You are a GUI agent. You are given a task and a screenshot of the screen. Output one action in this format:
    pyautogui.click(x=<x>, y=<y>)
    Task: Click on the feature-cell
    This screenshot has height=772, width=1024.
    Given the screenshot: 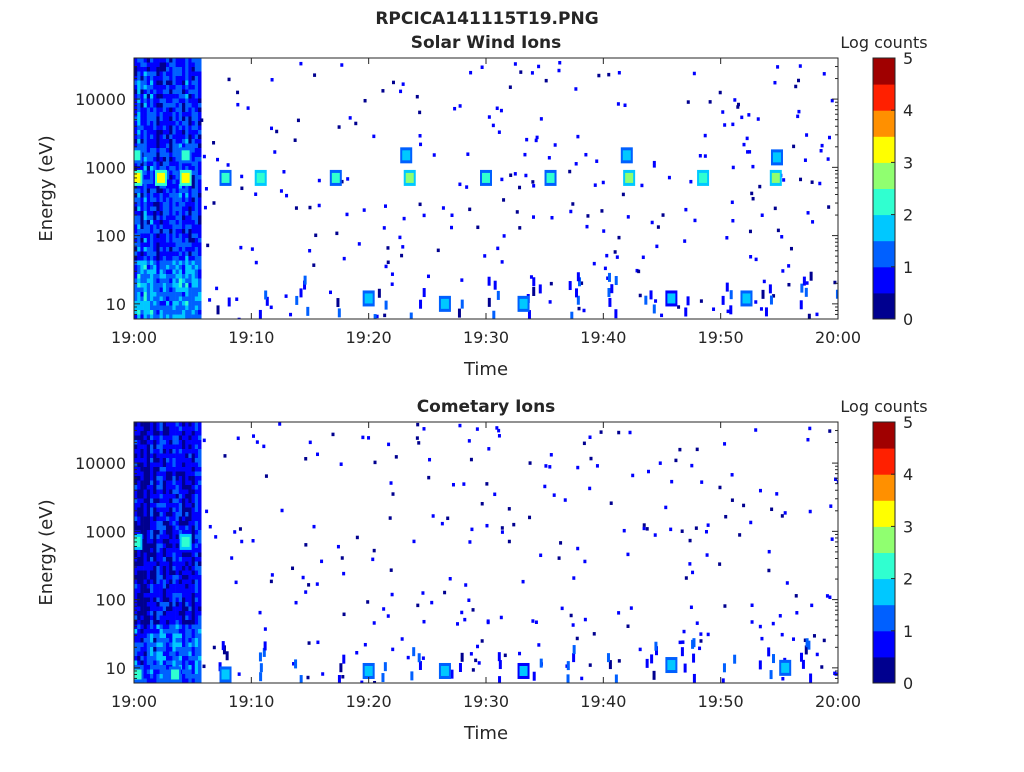 What is the action you would take?
    pyautogui.click(x=444, y=303)
    